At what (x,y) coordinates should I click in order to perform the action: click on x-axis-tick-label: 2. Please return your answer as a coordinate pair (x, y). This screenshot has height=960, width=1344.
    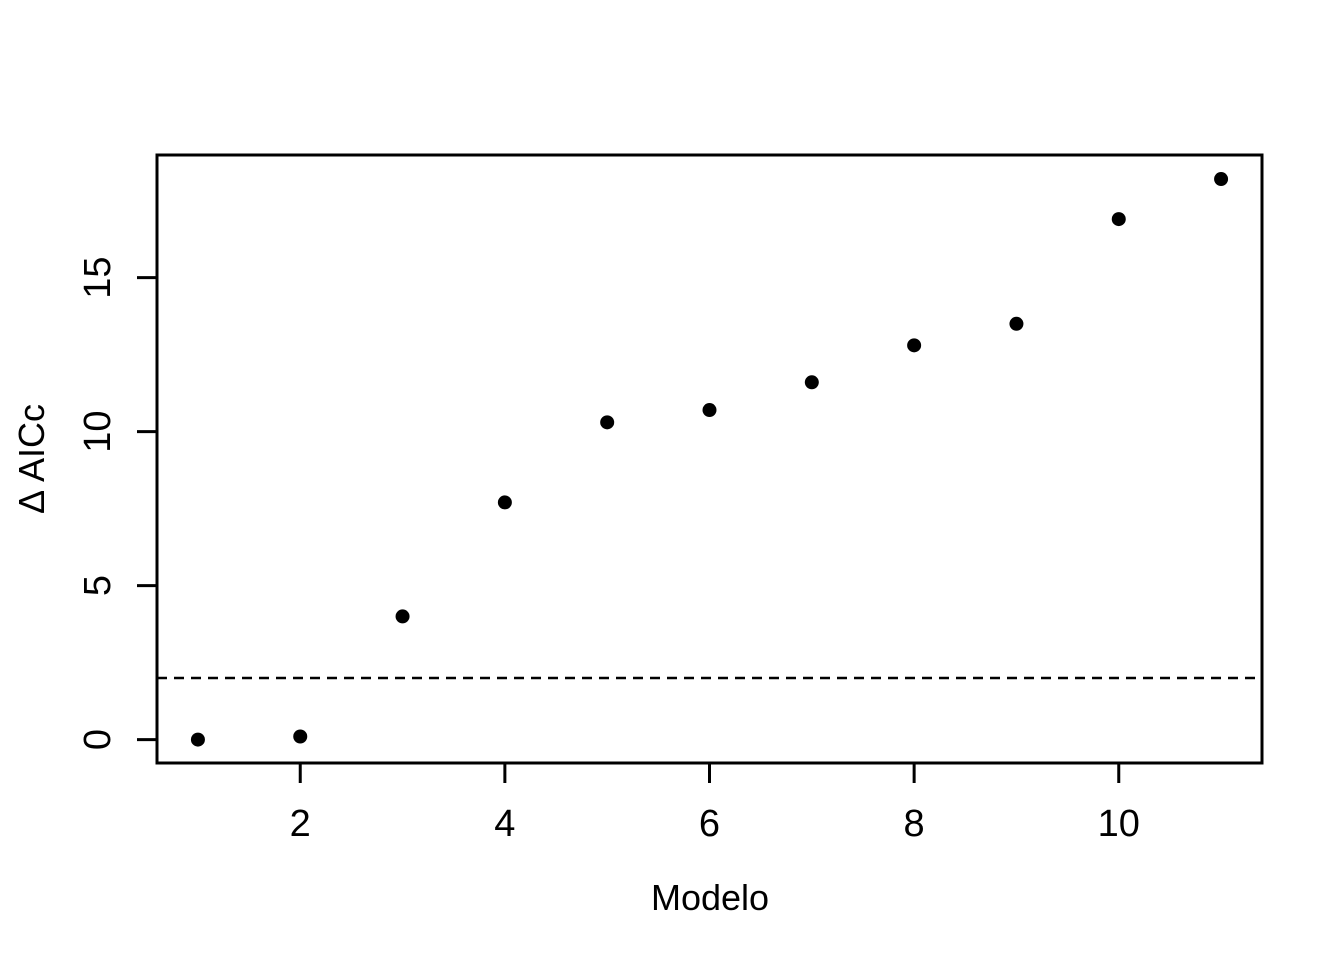
    Looking at the image, I should click on (300, 824).